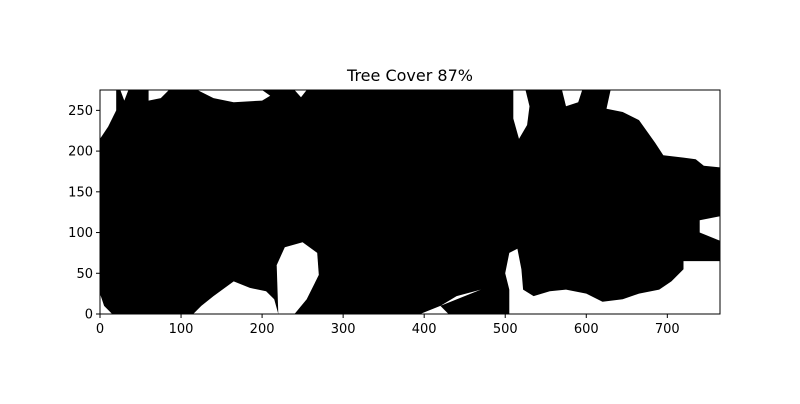 The width and height of the screenshot is (800, 404). What do you see at coordinates (343, 329) in the screenshot?
I see `x-tick-label: 300` at bounding box center [343, 329].